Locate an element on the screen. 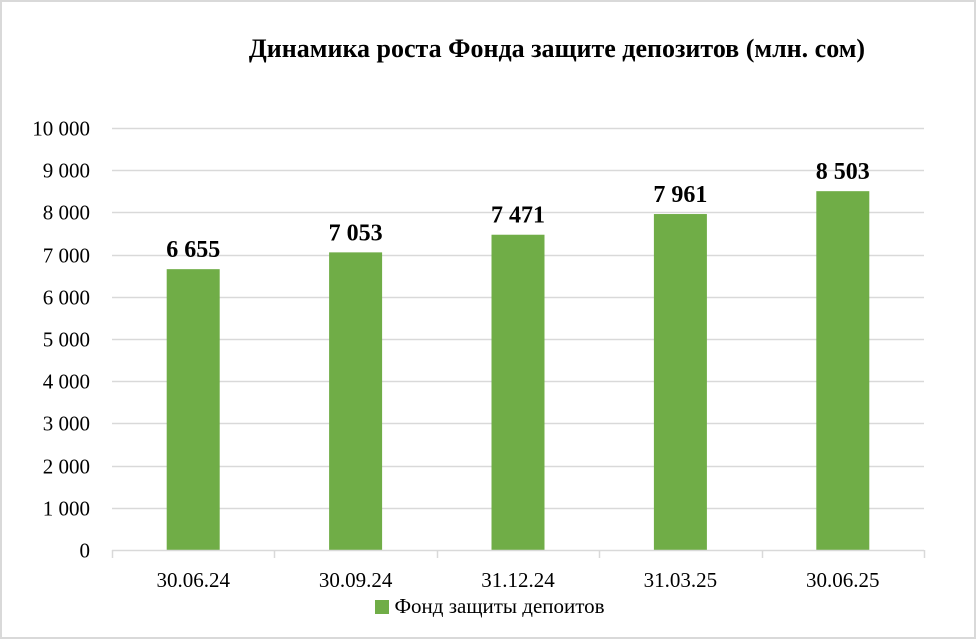 The image size is (976, 641). y-tick-label: 8 000 is located at coordinates (66, 213).